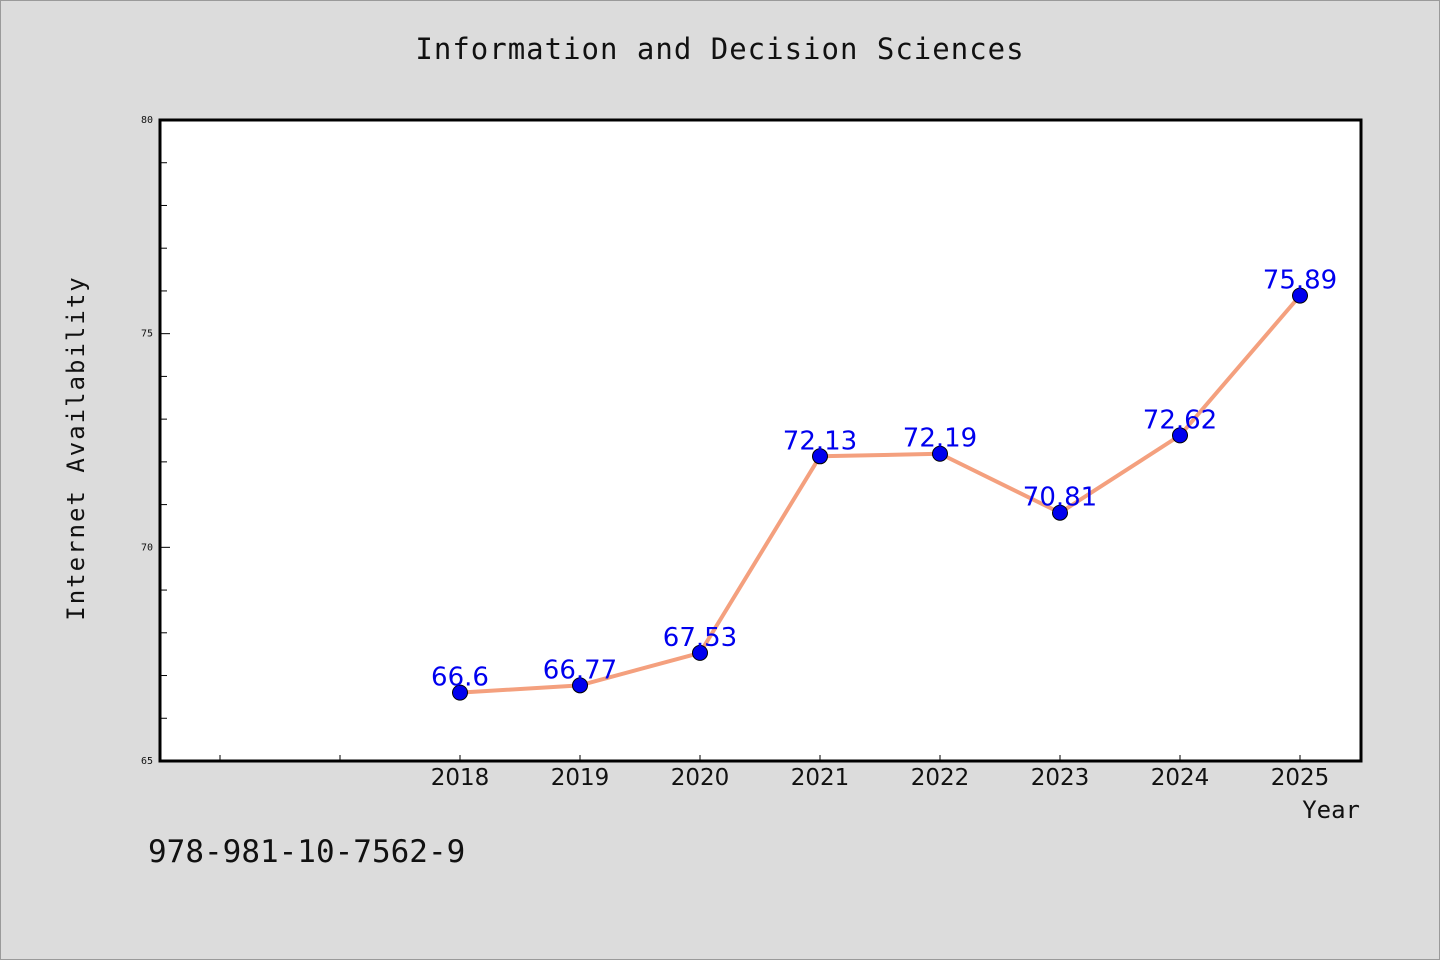 This screenshot has width=1440, height=960. Describe the element at coordinates (1180, 778) in the screenshot. I see `x-tick-label: 2024` at that location.